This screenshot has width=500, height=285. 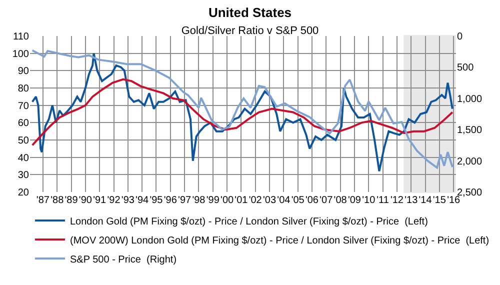 I want to click on x-tick-label: '04, so click(x=284, y=200).